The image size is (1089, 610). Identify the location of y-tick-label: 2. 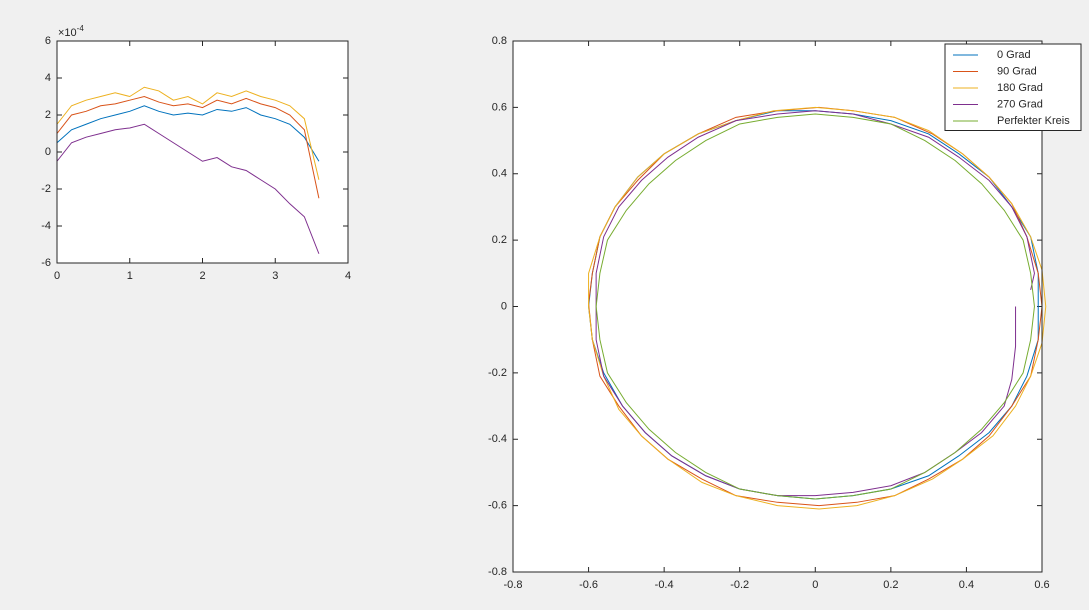
(48, 115).